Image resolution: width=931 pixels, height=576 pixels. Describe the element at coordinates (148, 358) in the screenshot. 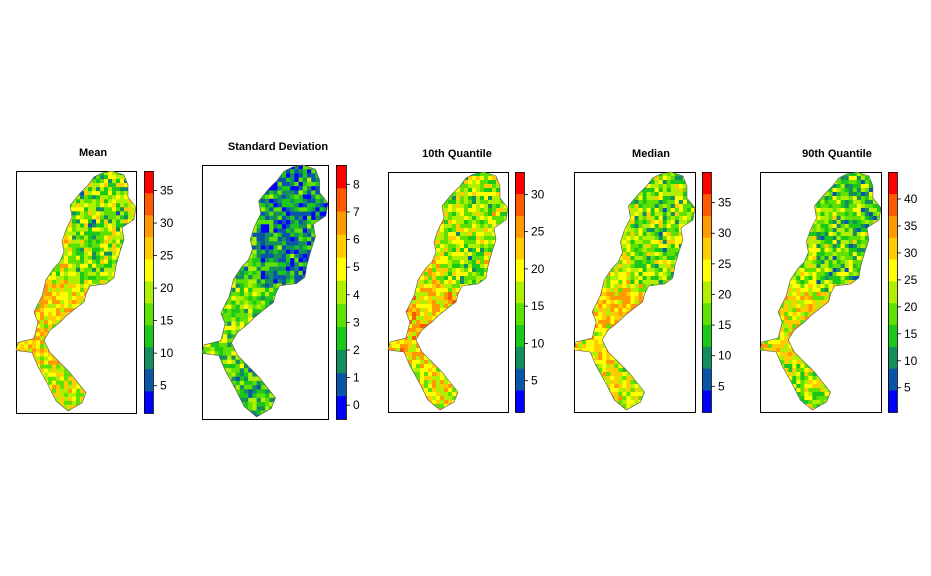

I see `colorbar-segment` at that location.